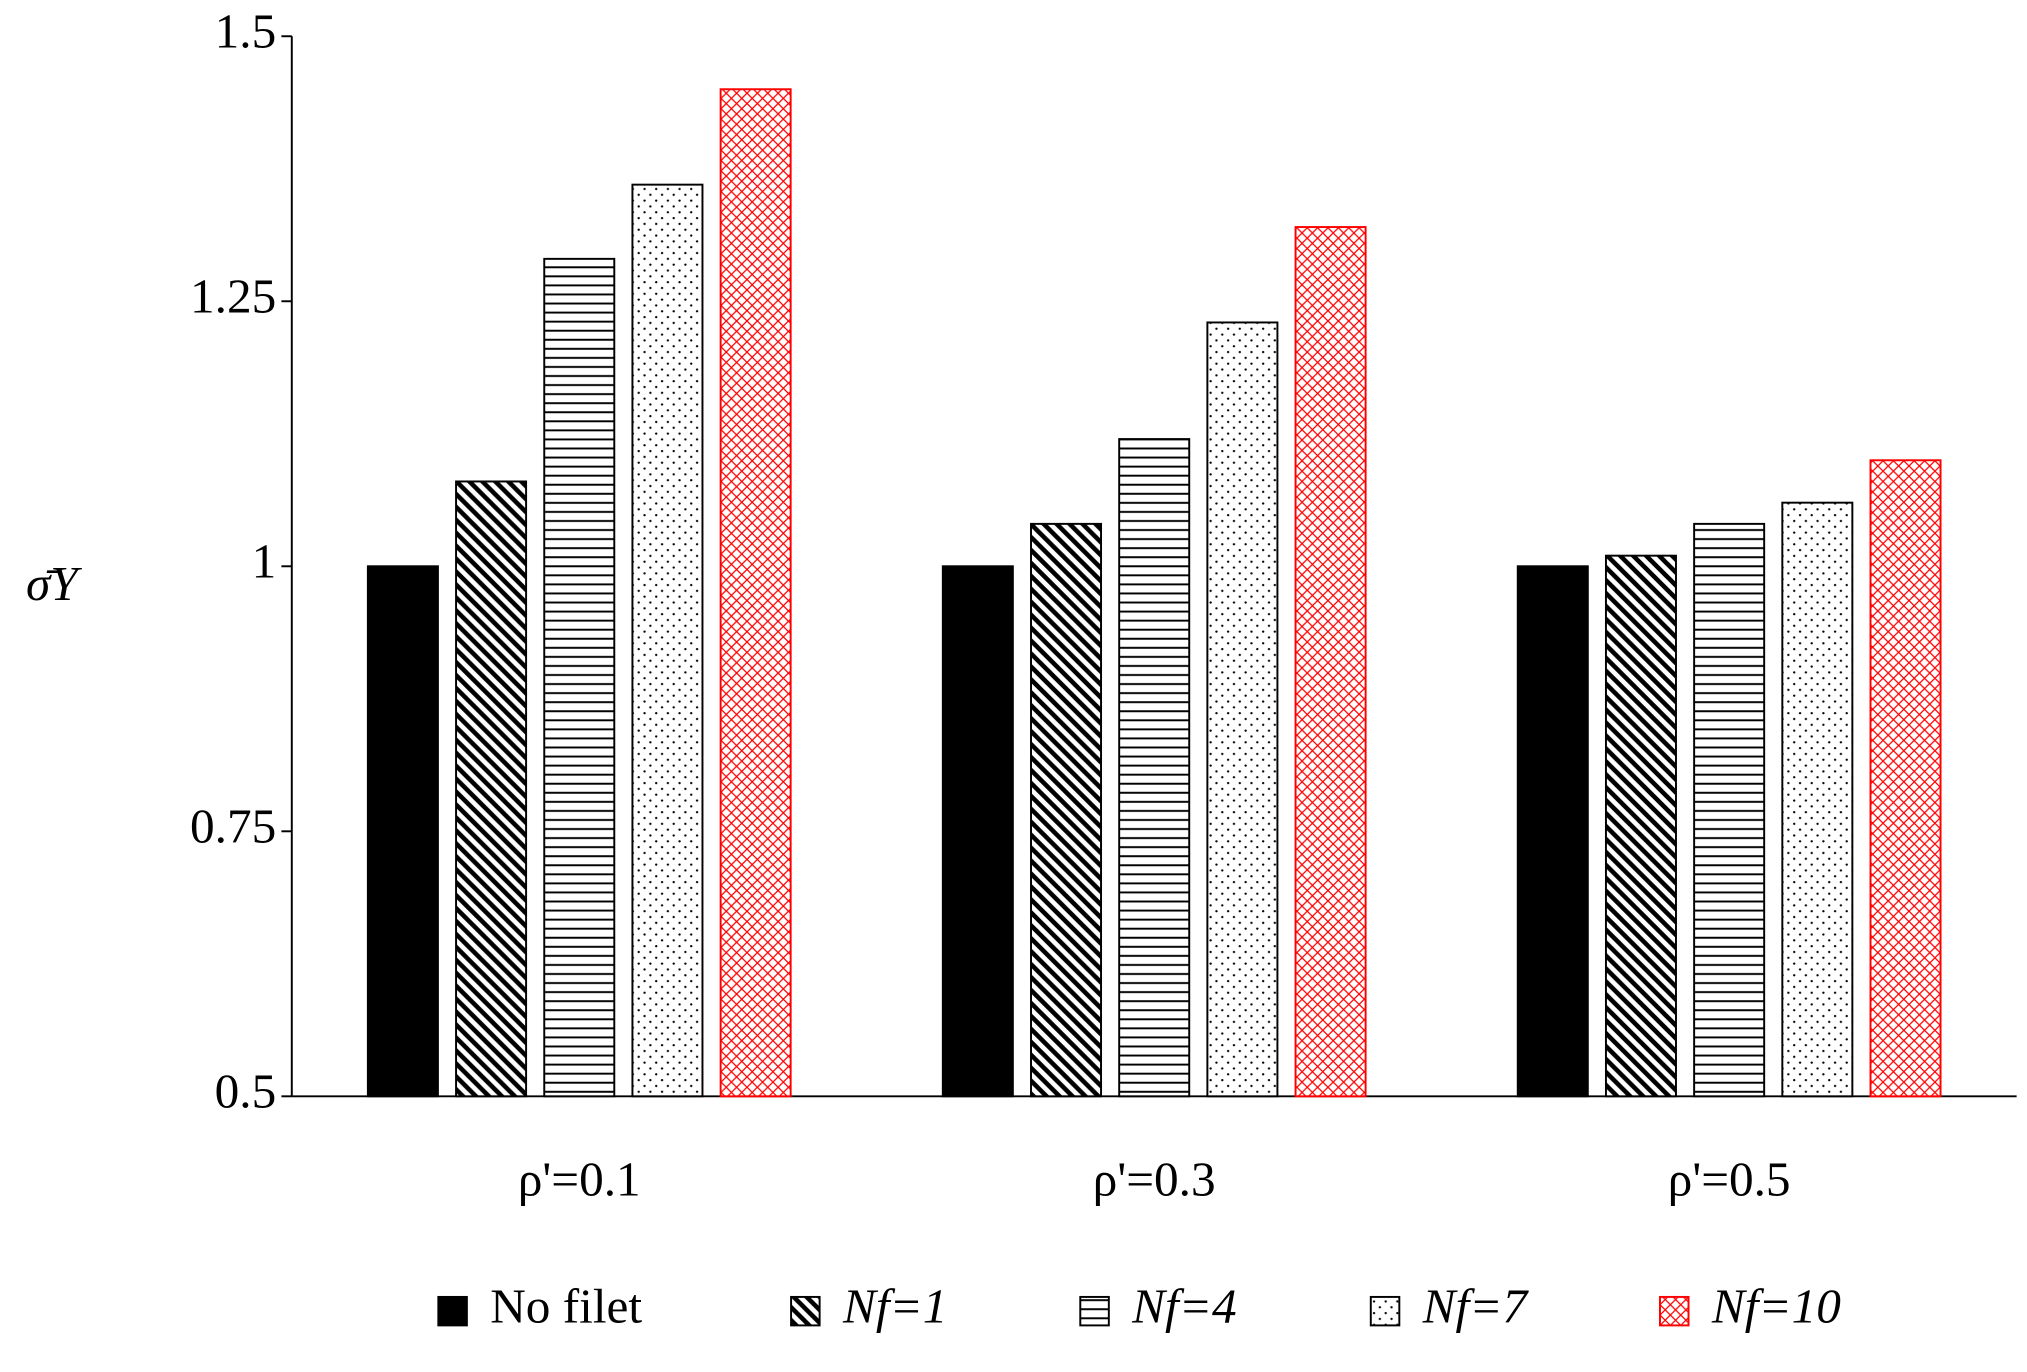 The height and width of the screenshot is (1372, 2027). I want to click on legend-label: No filet, so click(566, 1305).